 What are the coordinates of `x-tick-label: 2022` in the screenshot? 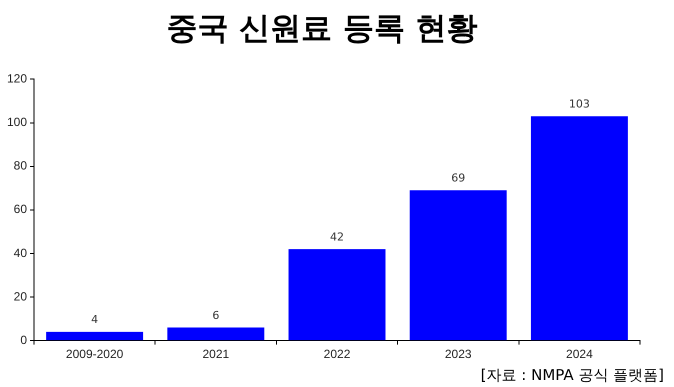 It's located at (337, 354).